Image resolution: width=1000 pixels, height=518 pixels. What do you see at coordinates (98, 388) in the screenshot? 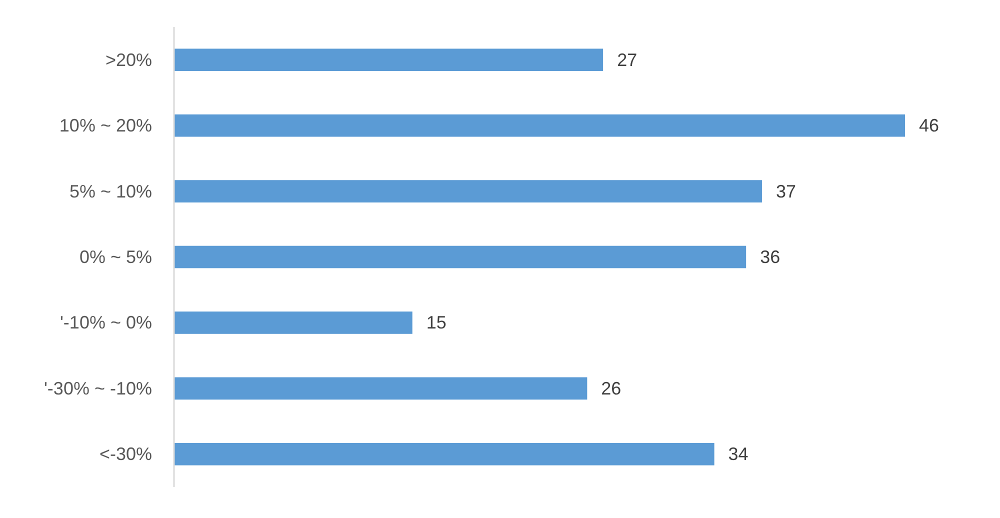
I see `y-tick-label: '-30% ~ -10%` at bounding box center [98, 388].